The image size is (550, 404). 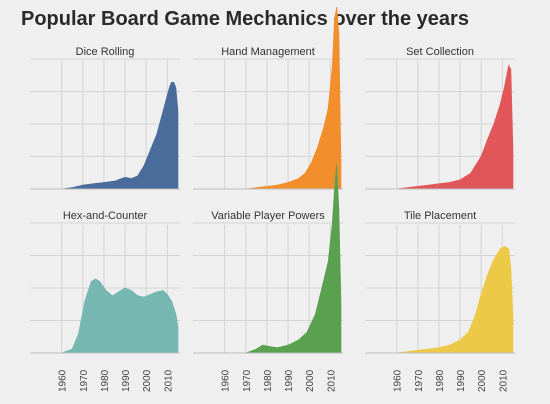 What do you see at coordinates (268, 216) in the screenshot?
I see `facet-title: Variable Player Powers` at bounding box center [268, 216].